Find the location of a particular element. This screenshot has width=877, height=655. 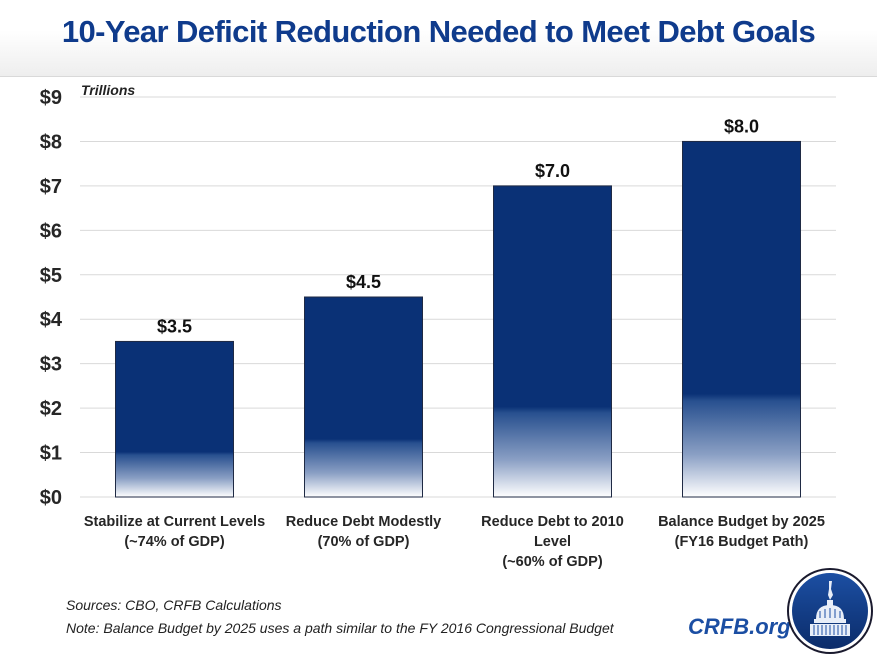

x-category-label: (~74% of GDP) is located at coordinates (174, 542).